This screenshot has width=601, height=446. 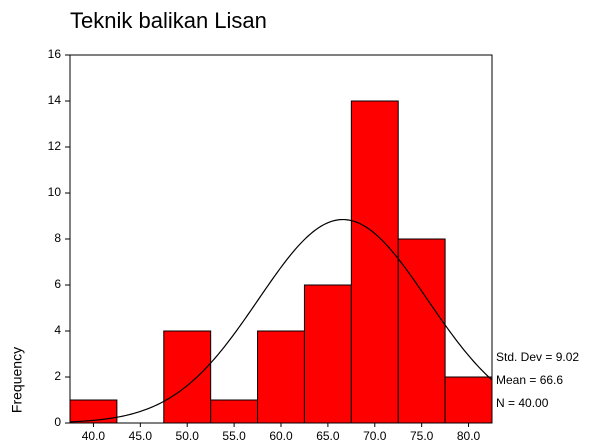 What do you see at coordinates (57, 376) in the screenshot?
I see `y-tick-label: 2` at bounding box center [57, 376].